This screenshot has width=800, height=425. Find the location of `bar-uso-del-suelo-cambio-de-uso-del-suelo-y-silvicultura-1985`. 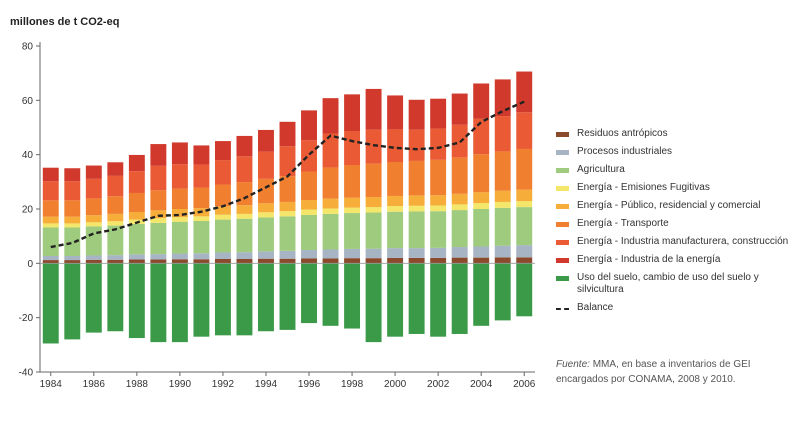

bar-uso-del-suelo-cambio-de-uso-del-suelo-y-silvicultura-1985 is located at coordinates (72, 301).